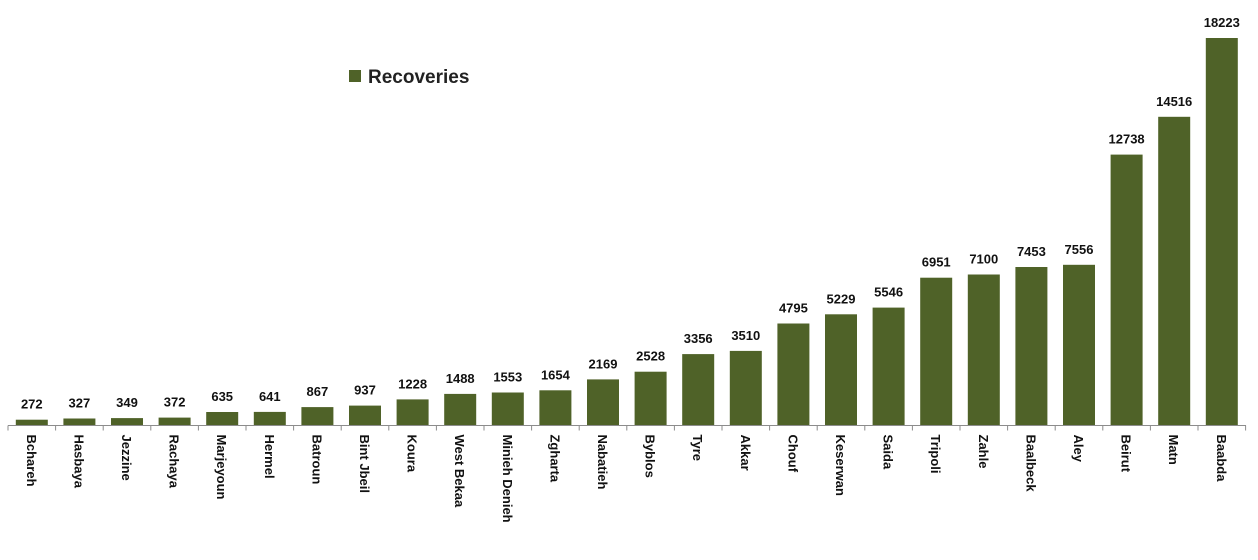 Image resolution: width=1258 pixels, height=560 pixels. Describe the element at coordinates (127, 402) in the screenshot. I see `value-label-jezzine: 349` at that location.